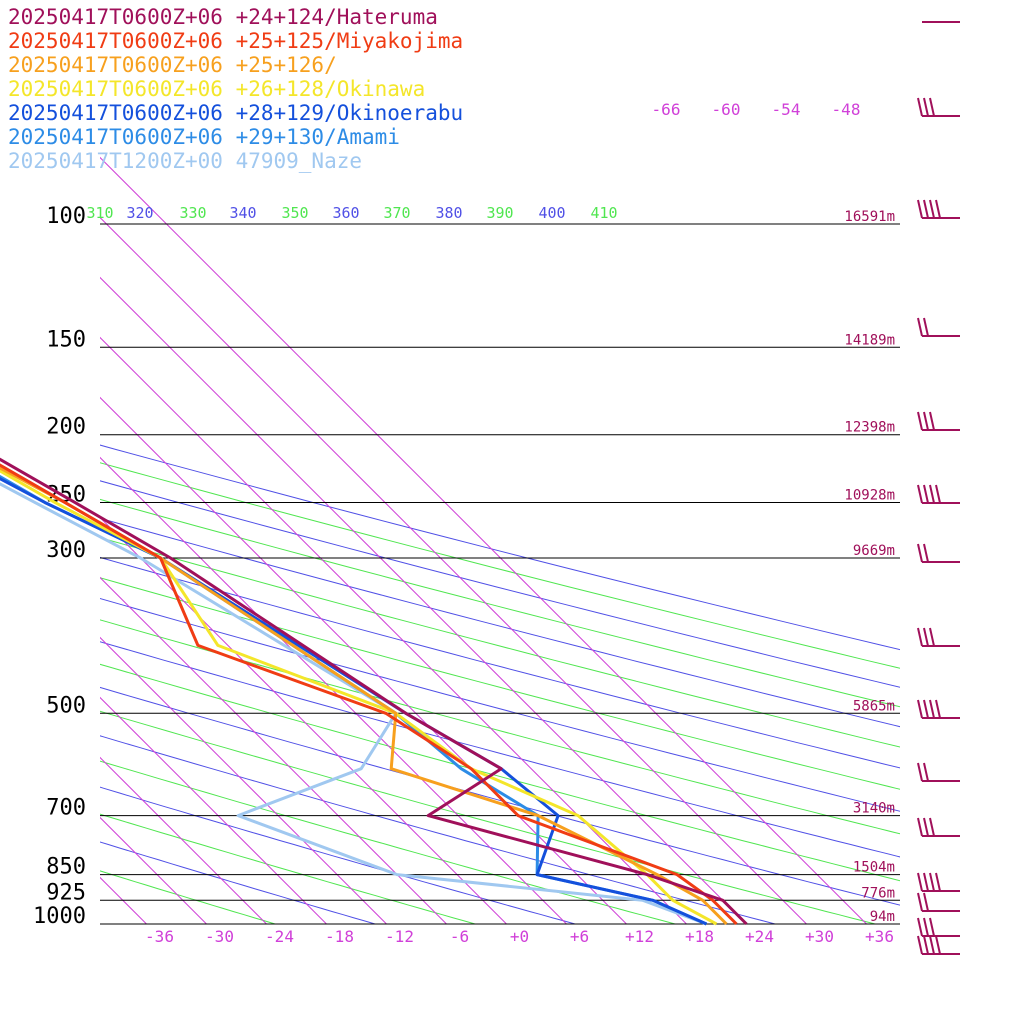 Image resolution: width=1024 pixels, height=1024 pixels. What do you see at coordinates (66, 892) in the screenshot?
I see `pressure-label: 925` at bounding box center [66, 892].